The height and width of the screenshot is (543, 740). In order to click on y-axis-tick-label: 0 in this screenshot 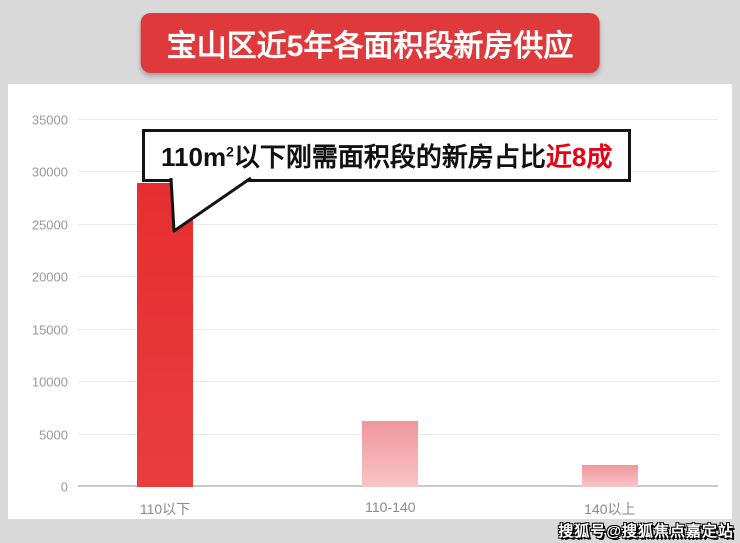, I will do `click(64, 487)`.